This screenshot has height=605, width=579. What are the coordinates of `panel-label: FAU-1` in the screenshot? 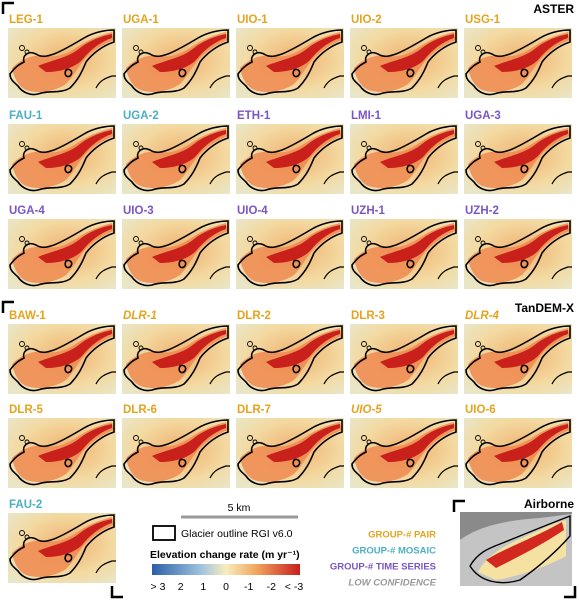 It's located at (26, 116).